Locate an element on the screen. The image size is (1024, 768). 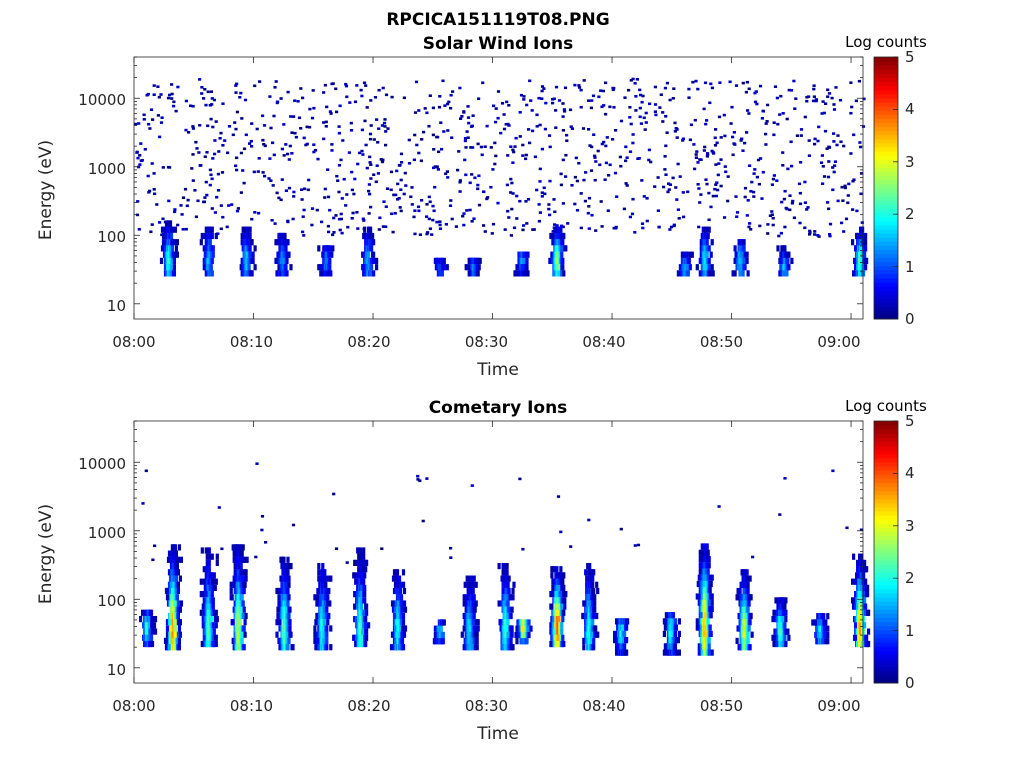
colorbar is located at coordinates (886, 552).